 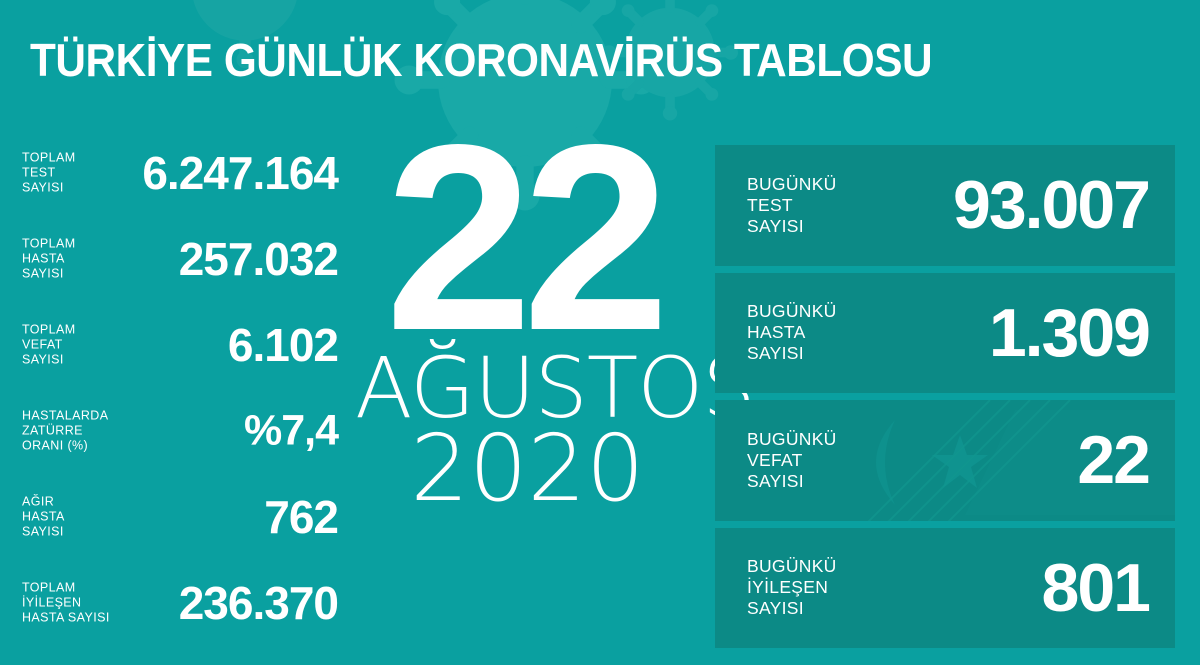 What do you see at coordinates (945, 587) in the screenshot?
I see `daily-card-recovered: BUGÜNKÜ İYİLEŞEN SAYISI 801` at bounding box center [945, 587].